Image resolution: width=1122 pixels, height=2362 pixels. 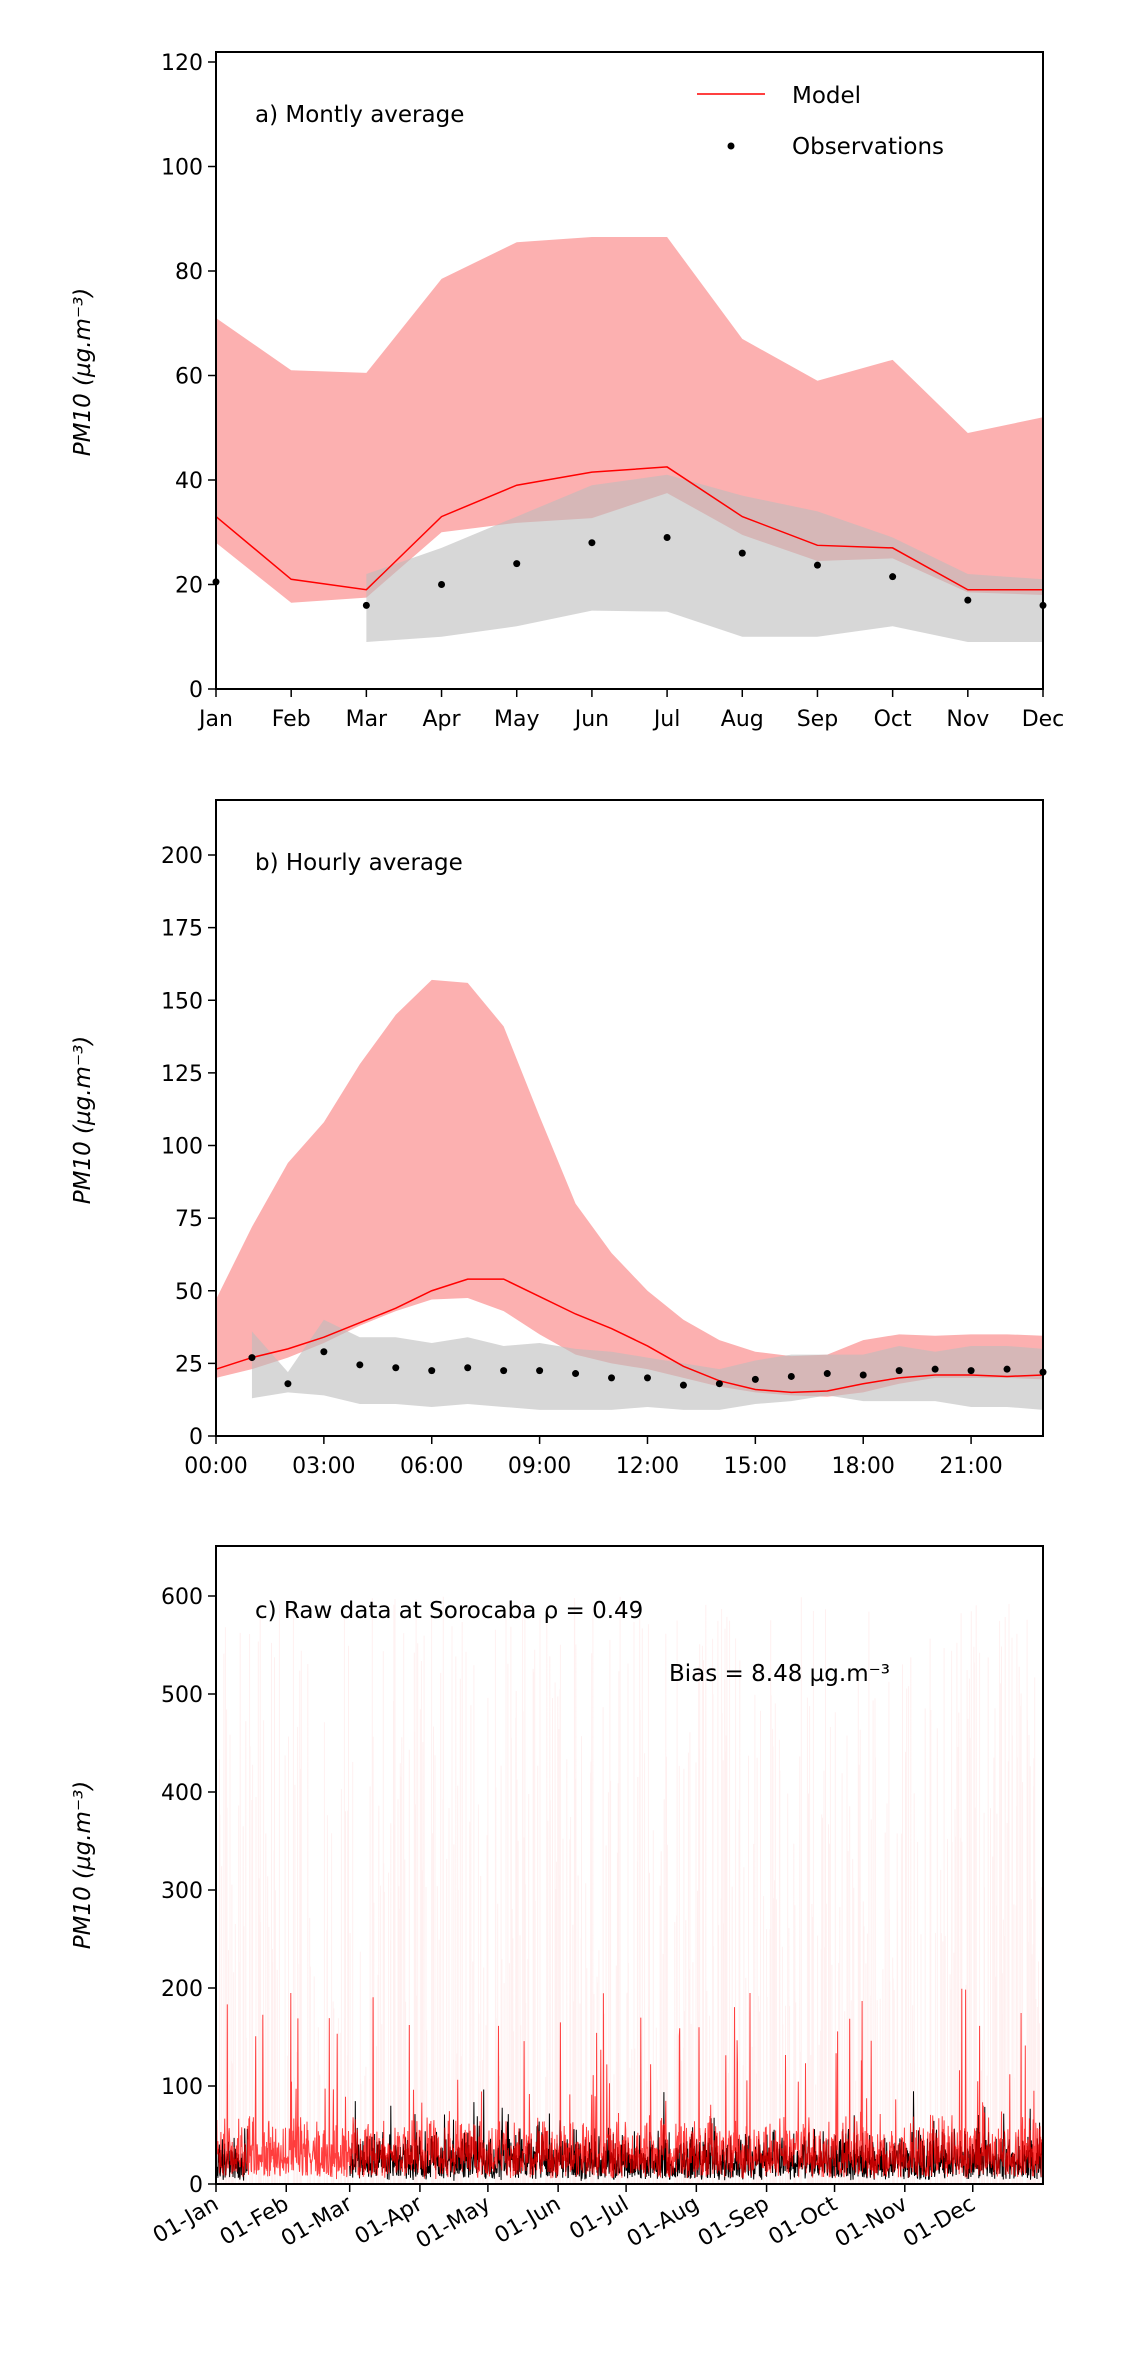 What do you see at coordinates (182, 1001) in the screenshot?
I see `b-ytick-label: 150` at bounding box center [182, 1001].